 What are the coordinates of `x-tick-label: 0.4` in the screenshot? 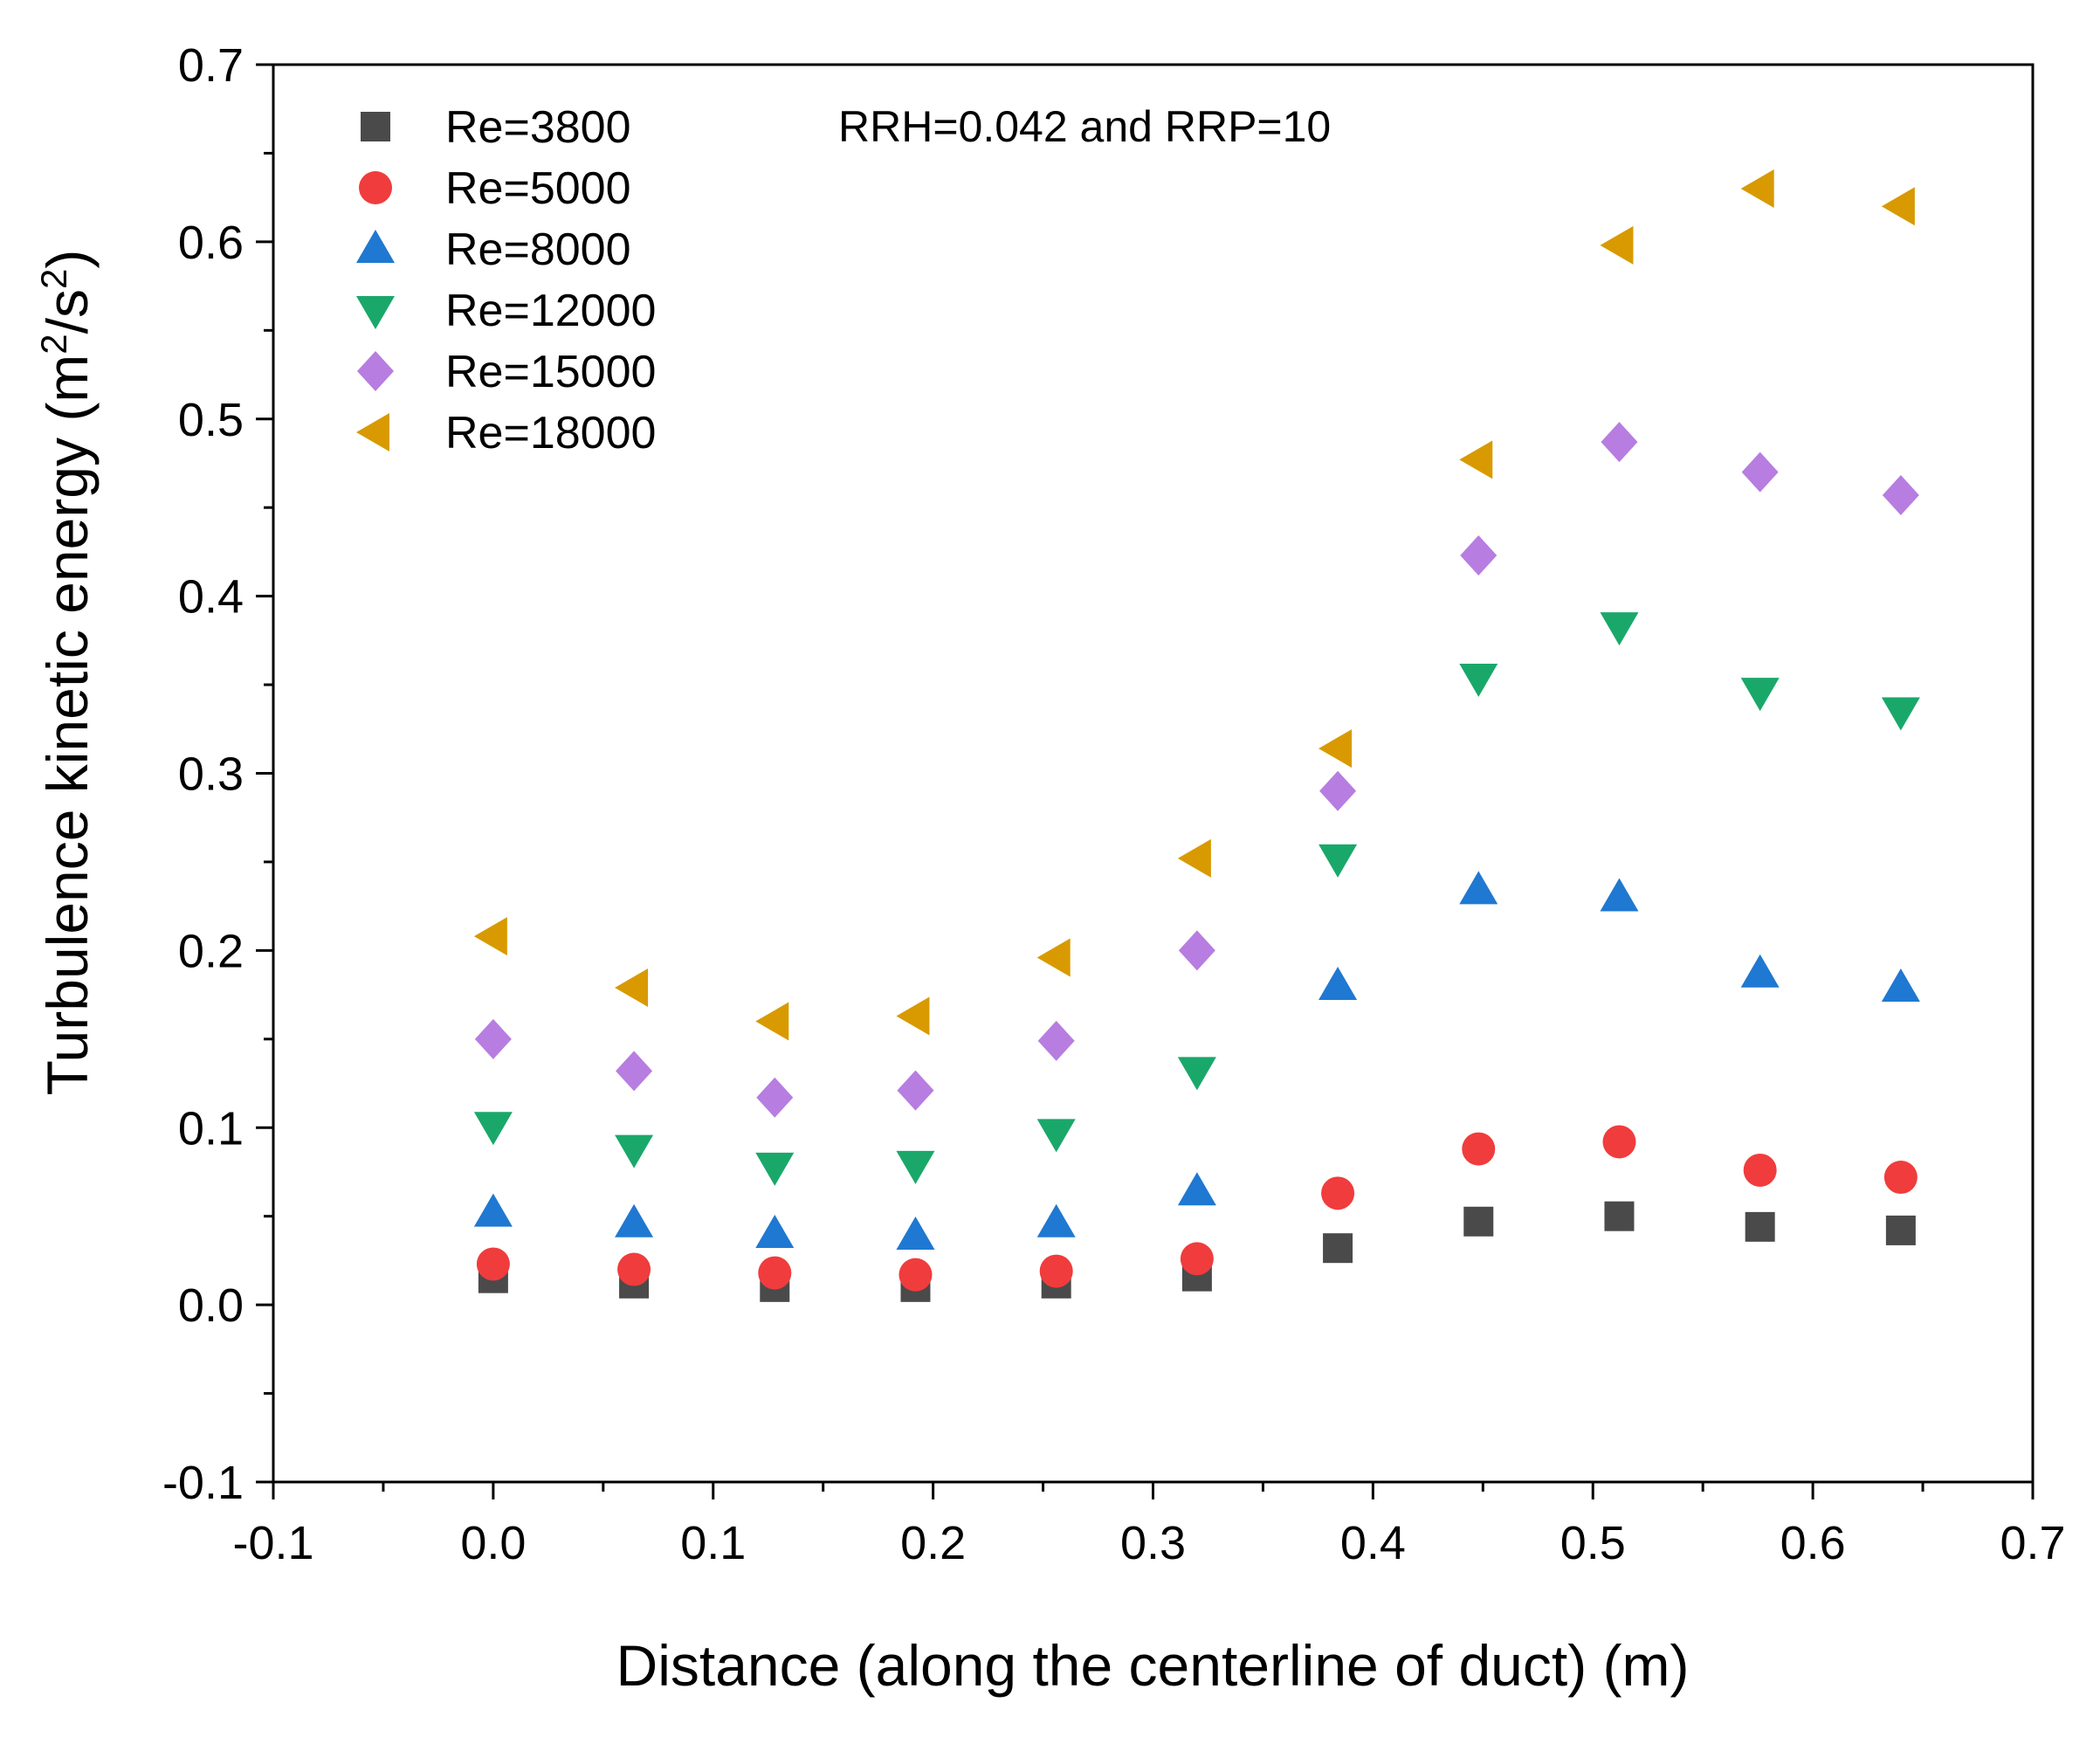 It's located at (1373, 1543).